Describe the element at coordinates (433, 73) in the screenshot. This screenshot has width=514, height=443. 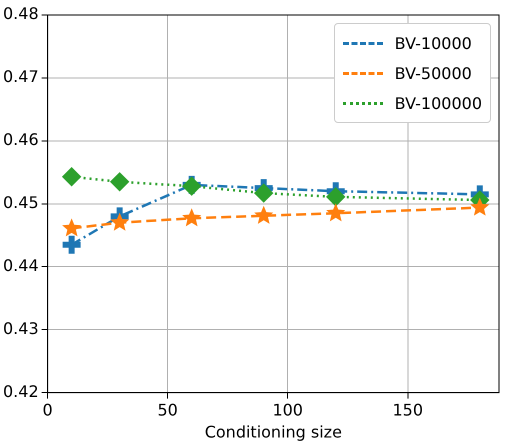
I see `legend-label: BV-50000` at that location.